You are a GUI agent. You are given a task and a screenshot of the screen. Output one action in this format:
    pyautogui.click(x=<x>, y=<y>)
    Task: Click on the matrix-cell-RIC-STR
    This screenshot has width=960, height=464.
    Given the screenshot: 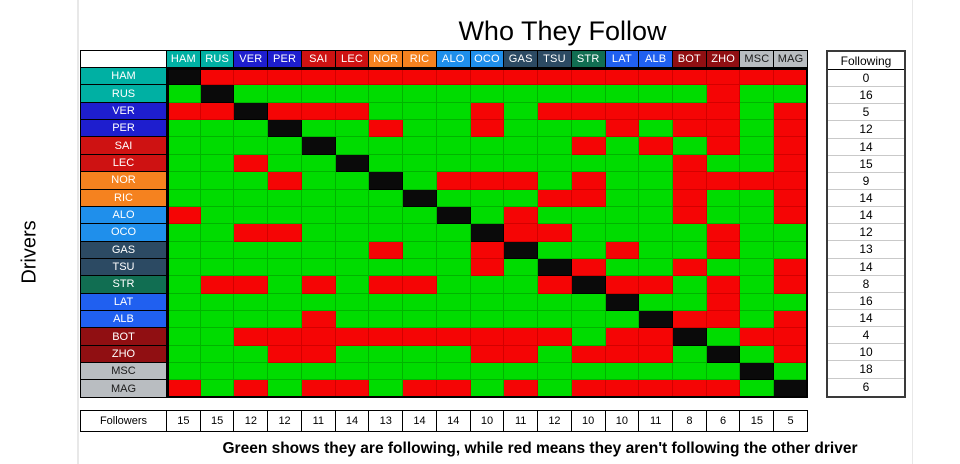 What is the action you would take?
    pyautogui.click(x=588, y=198)
    